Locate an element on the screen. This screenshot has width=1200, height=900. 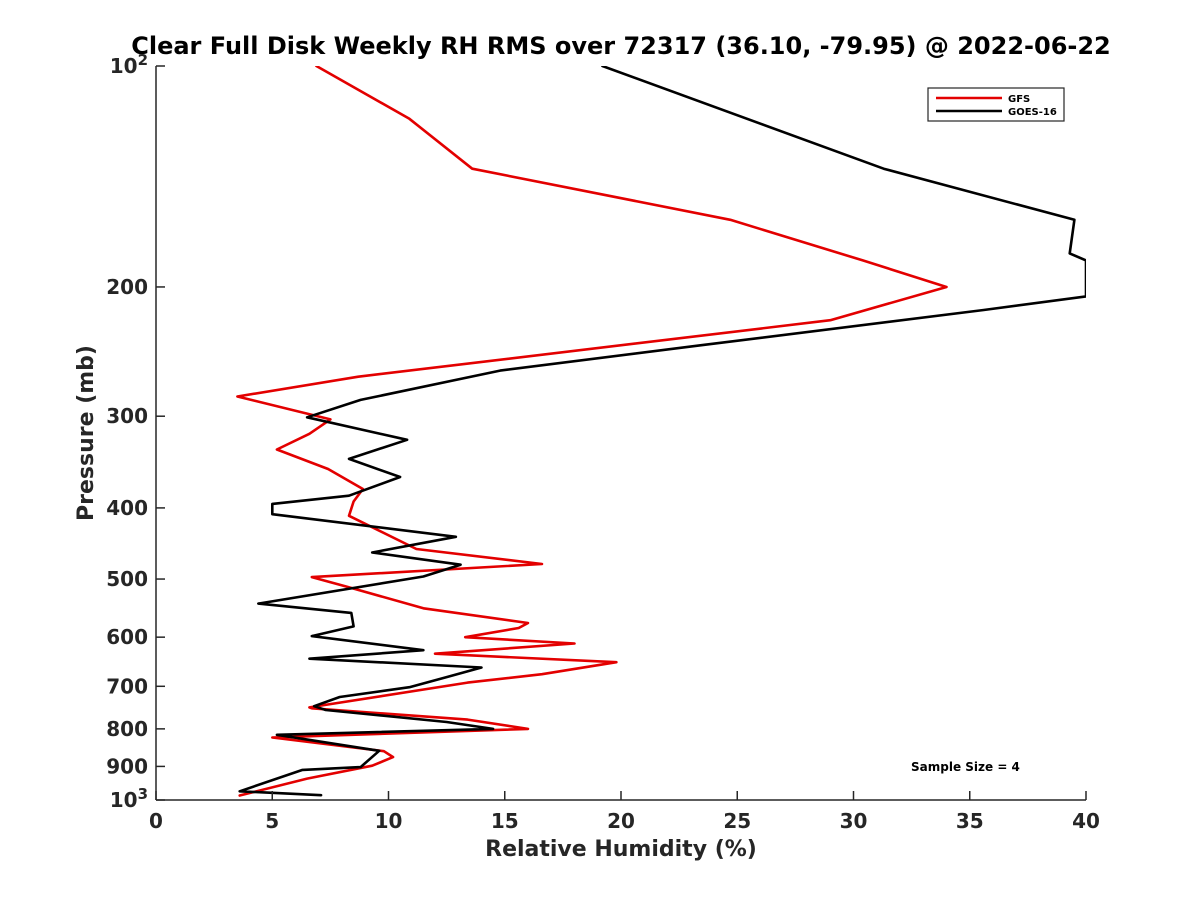
legend: GFS GOES-16 is located at coordinates (996, 104).